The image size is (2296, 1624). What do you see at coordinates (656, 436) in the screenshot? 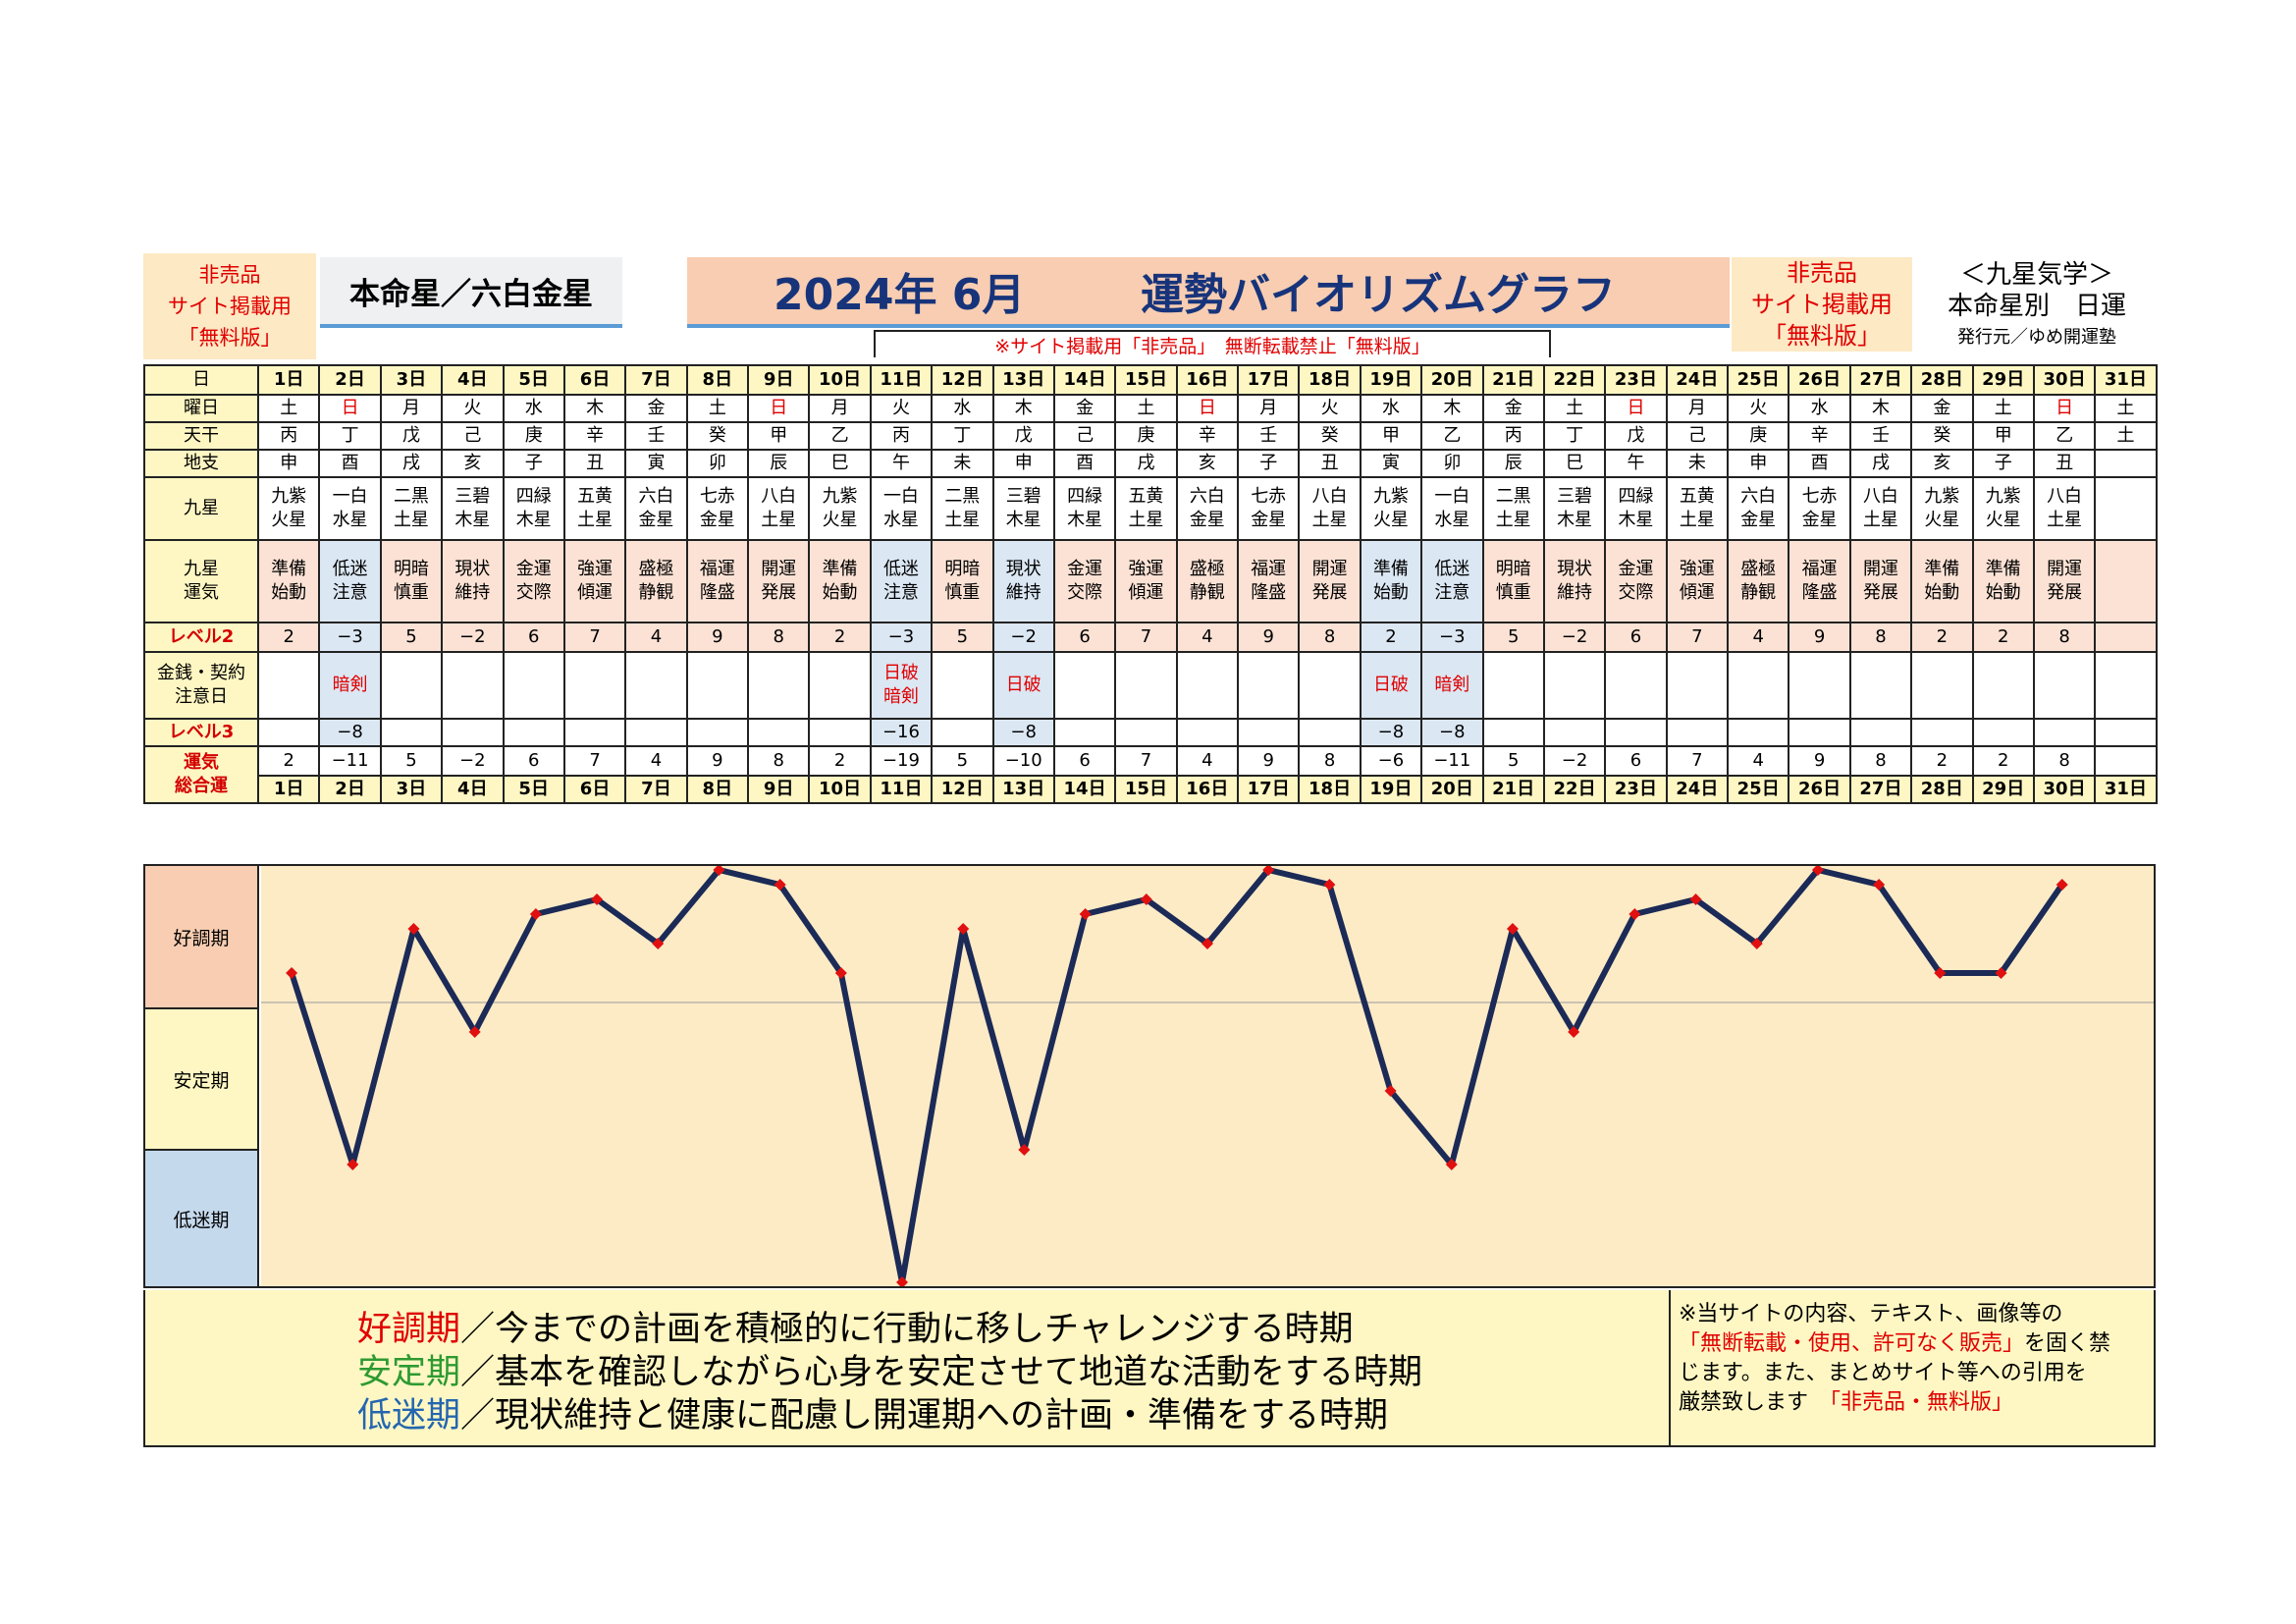
I see `tenkan-cell: 壬` at bounding box center [656, 436].